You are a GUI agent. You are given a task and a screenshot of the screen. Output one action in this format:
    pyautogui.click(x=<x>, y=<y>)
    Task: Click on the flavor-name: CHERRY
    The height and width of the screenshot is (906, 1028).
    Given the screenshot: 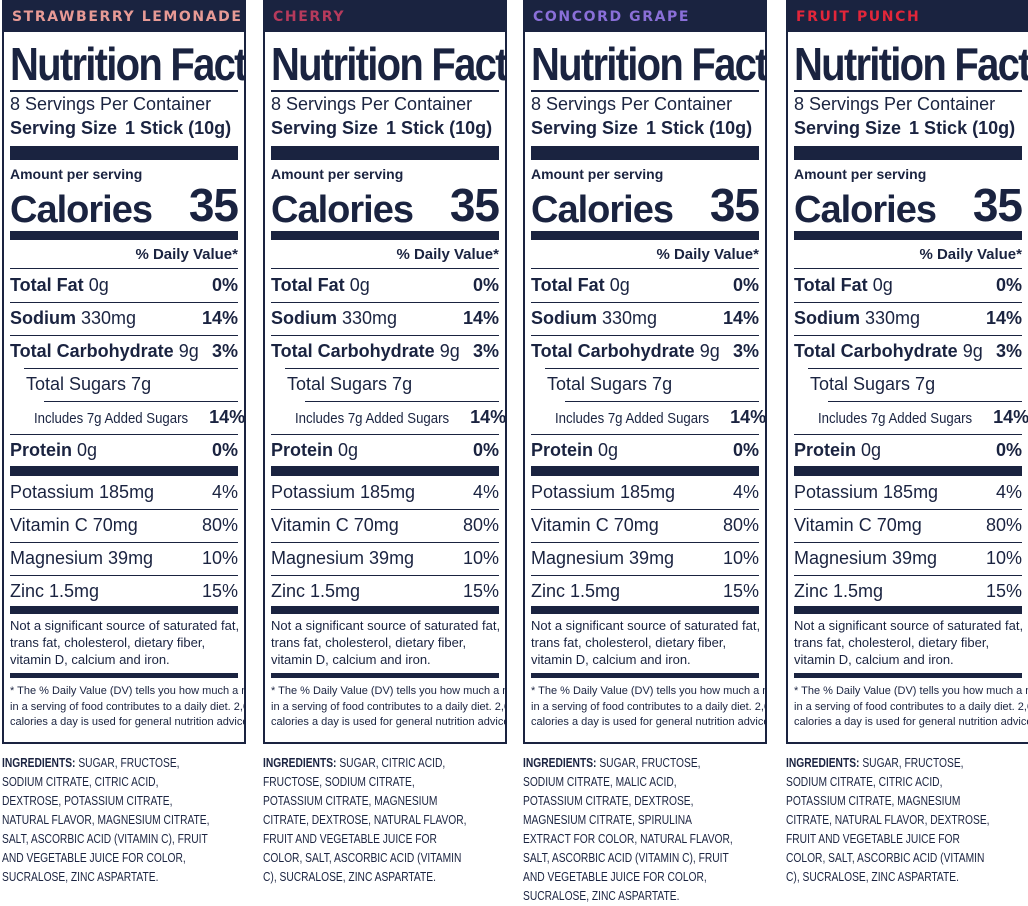 What is the action you would take?
    pyautogui.click(x=385, y=16)
    